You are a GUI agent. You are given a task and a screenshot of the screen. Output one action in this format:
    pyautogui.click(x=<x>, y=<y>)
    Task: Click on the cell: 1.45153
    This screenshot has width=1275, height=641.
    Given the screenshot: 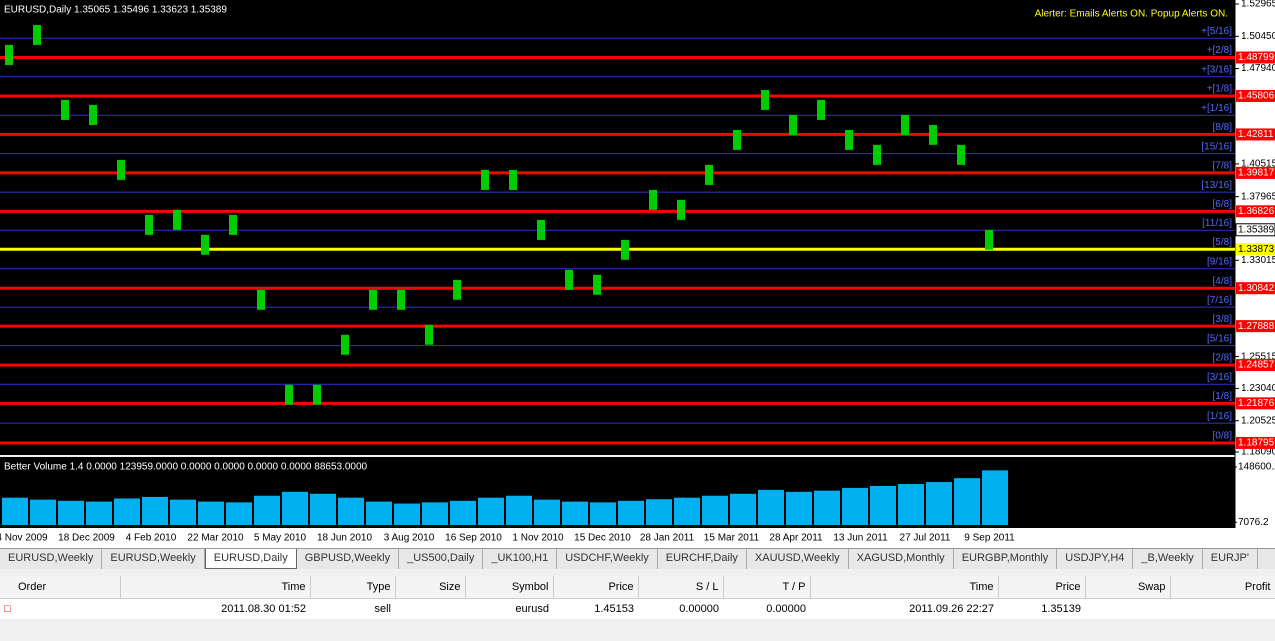 What is the action you would take?
    pyautogui.click(x=614, y=609)
    